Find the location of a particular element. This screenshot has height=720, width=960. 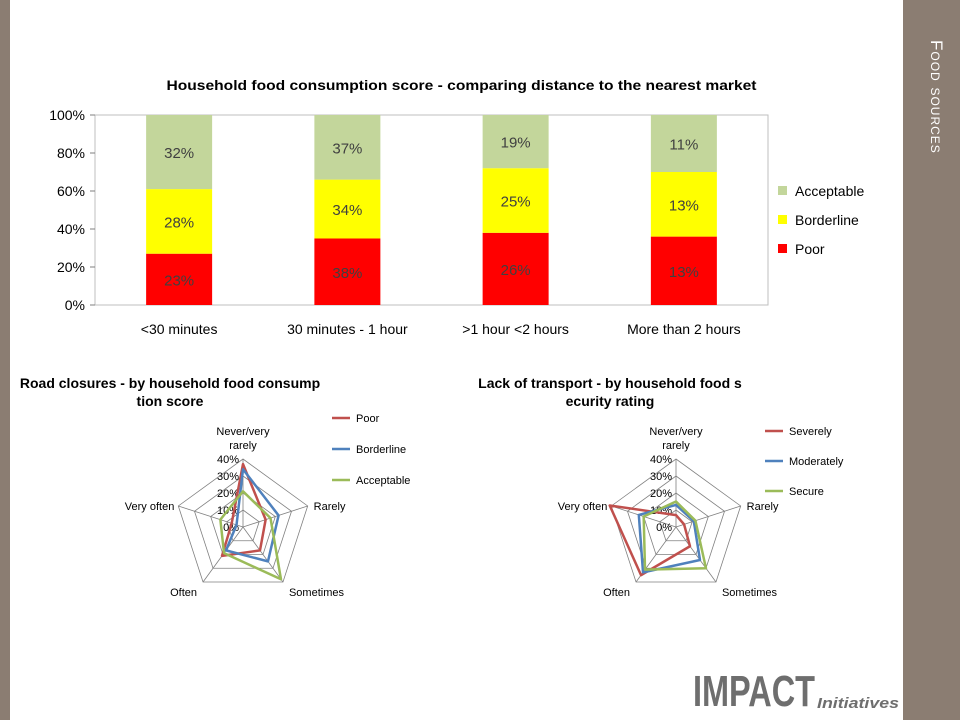

bar-data-label: 34% is located at coordinates (347, 210).